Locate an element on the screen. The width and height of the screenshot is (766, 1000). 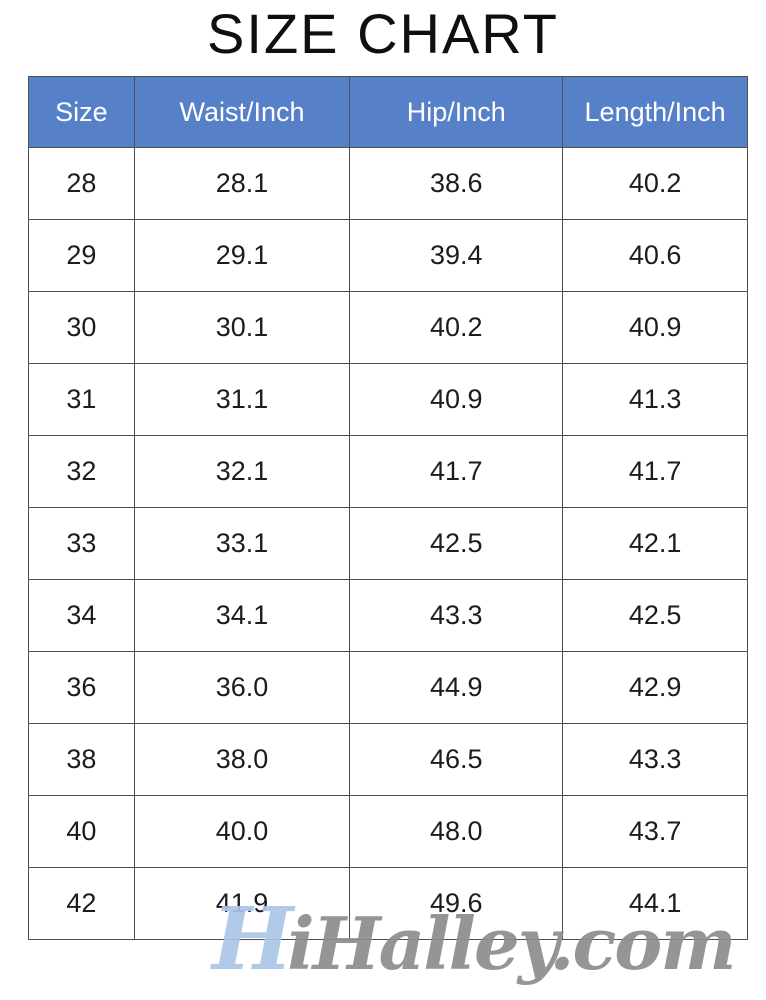
table-cell: 29 is located at coordinates (81, 255).